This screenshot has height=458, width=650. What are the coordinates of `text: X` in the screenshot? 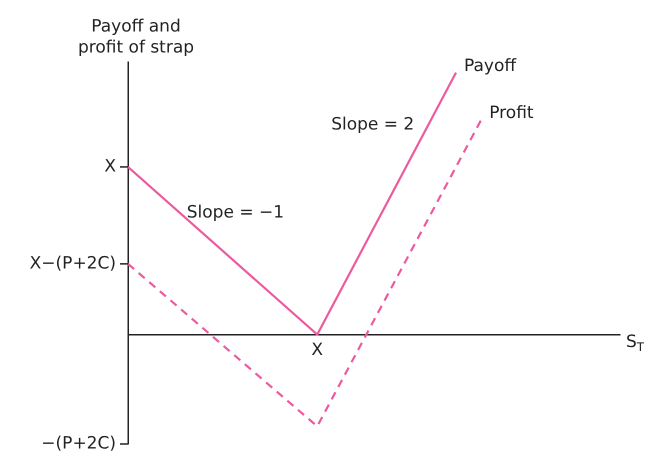 It's located at (110, 166).